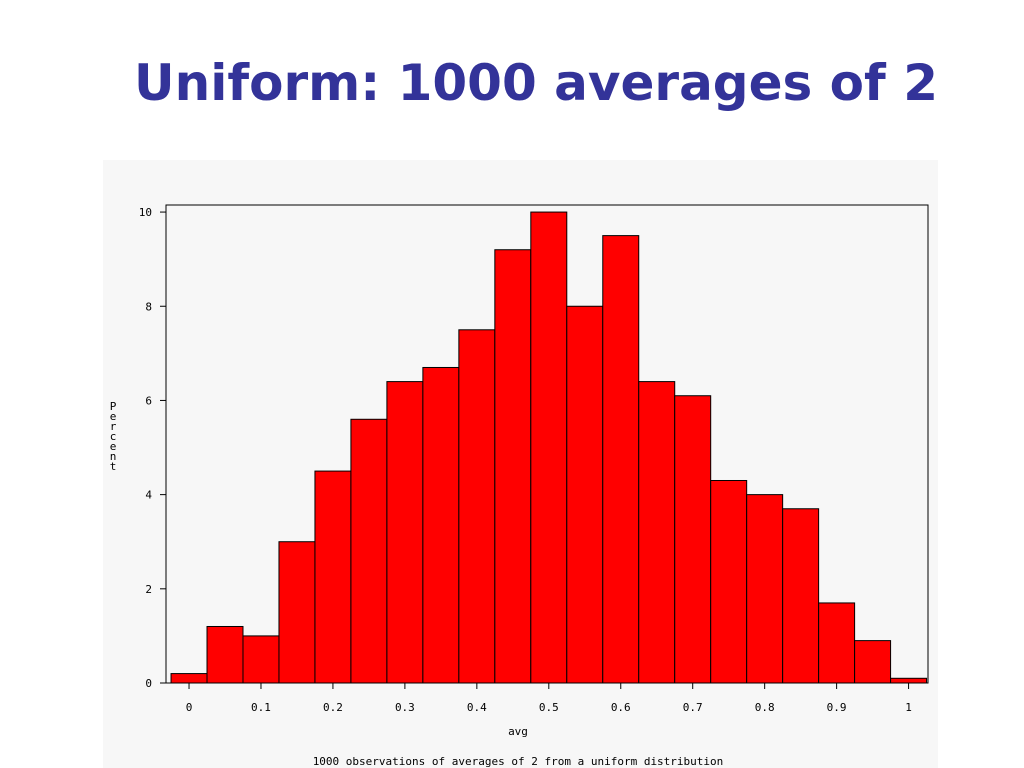 The height and width of the screenshot is (768, 1024). What do you see at coordinates (765, 707) in the screenshot?
I see `x-tick-label: 0.8` at bounding box center [765, 707].